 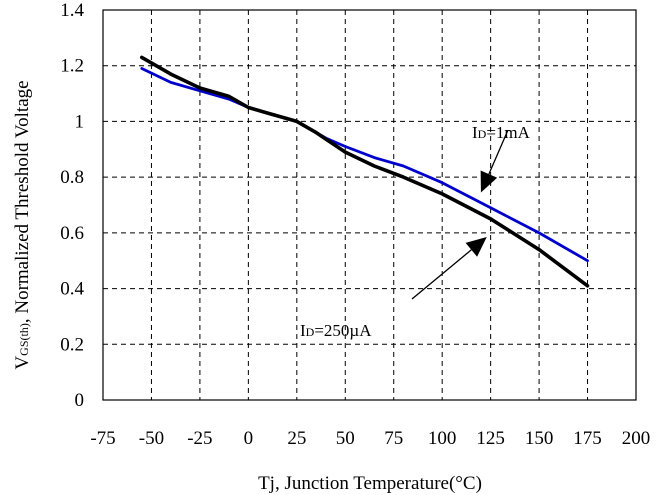 I want to click on x-tick-label: 150, so click(x=539, y=438).